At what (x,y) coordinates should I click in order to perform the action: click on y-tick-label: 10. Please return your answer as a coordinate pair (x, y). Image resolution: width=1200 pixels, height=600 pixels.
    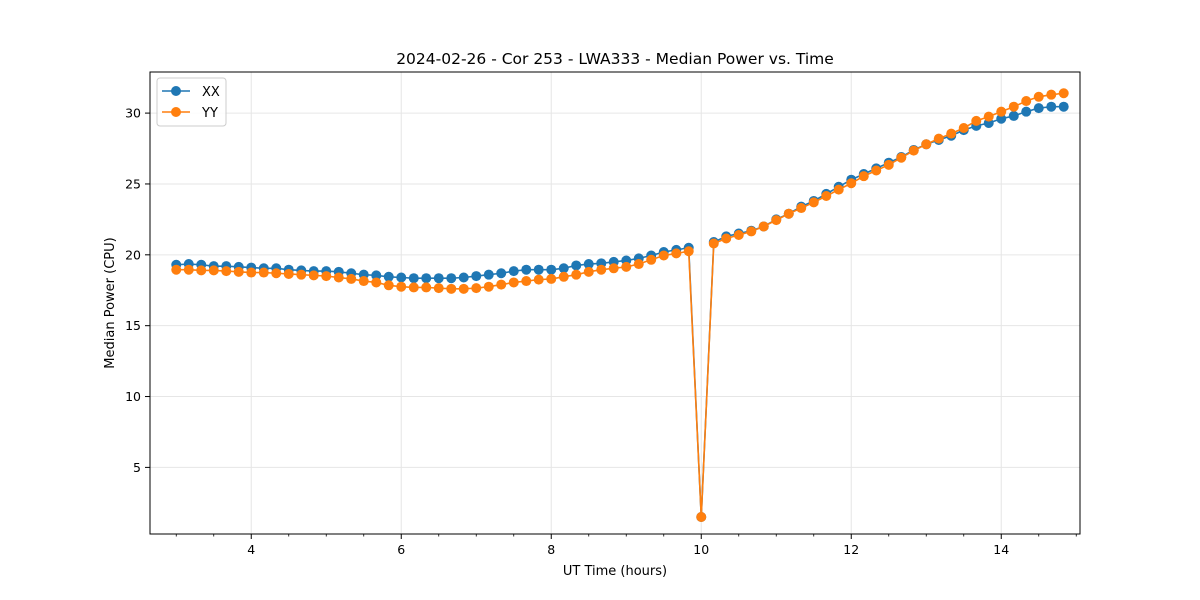
    Looking at the image, I should click on (133, 396).